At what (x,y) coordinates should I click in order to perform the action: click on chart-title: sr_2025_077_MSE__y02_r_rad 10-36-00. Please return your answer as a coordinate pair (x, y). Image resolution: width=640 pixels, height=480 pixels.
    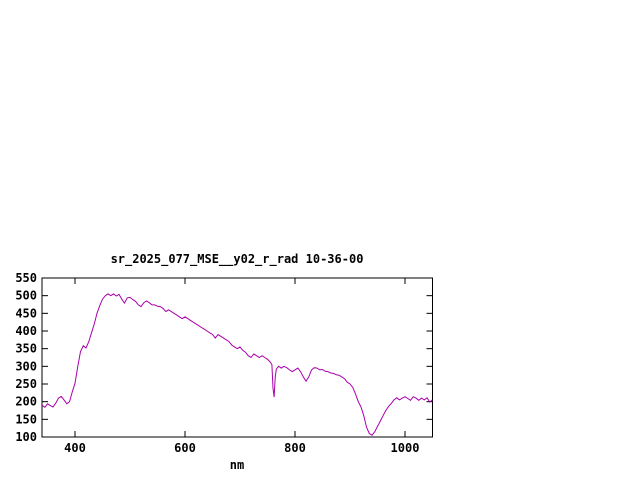
    Looking at the image, I should click on (237, 259).